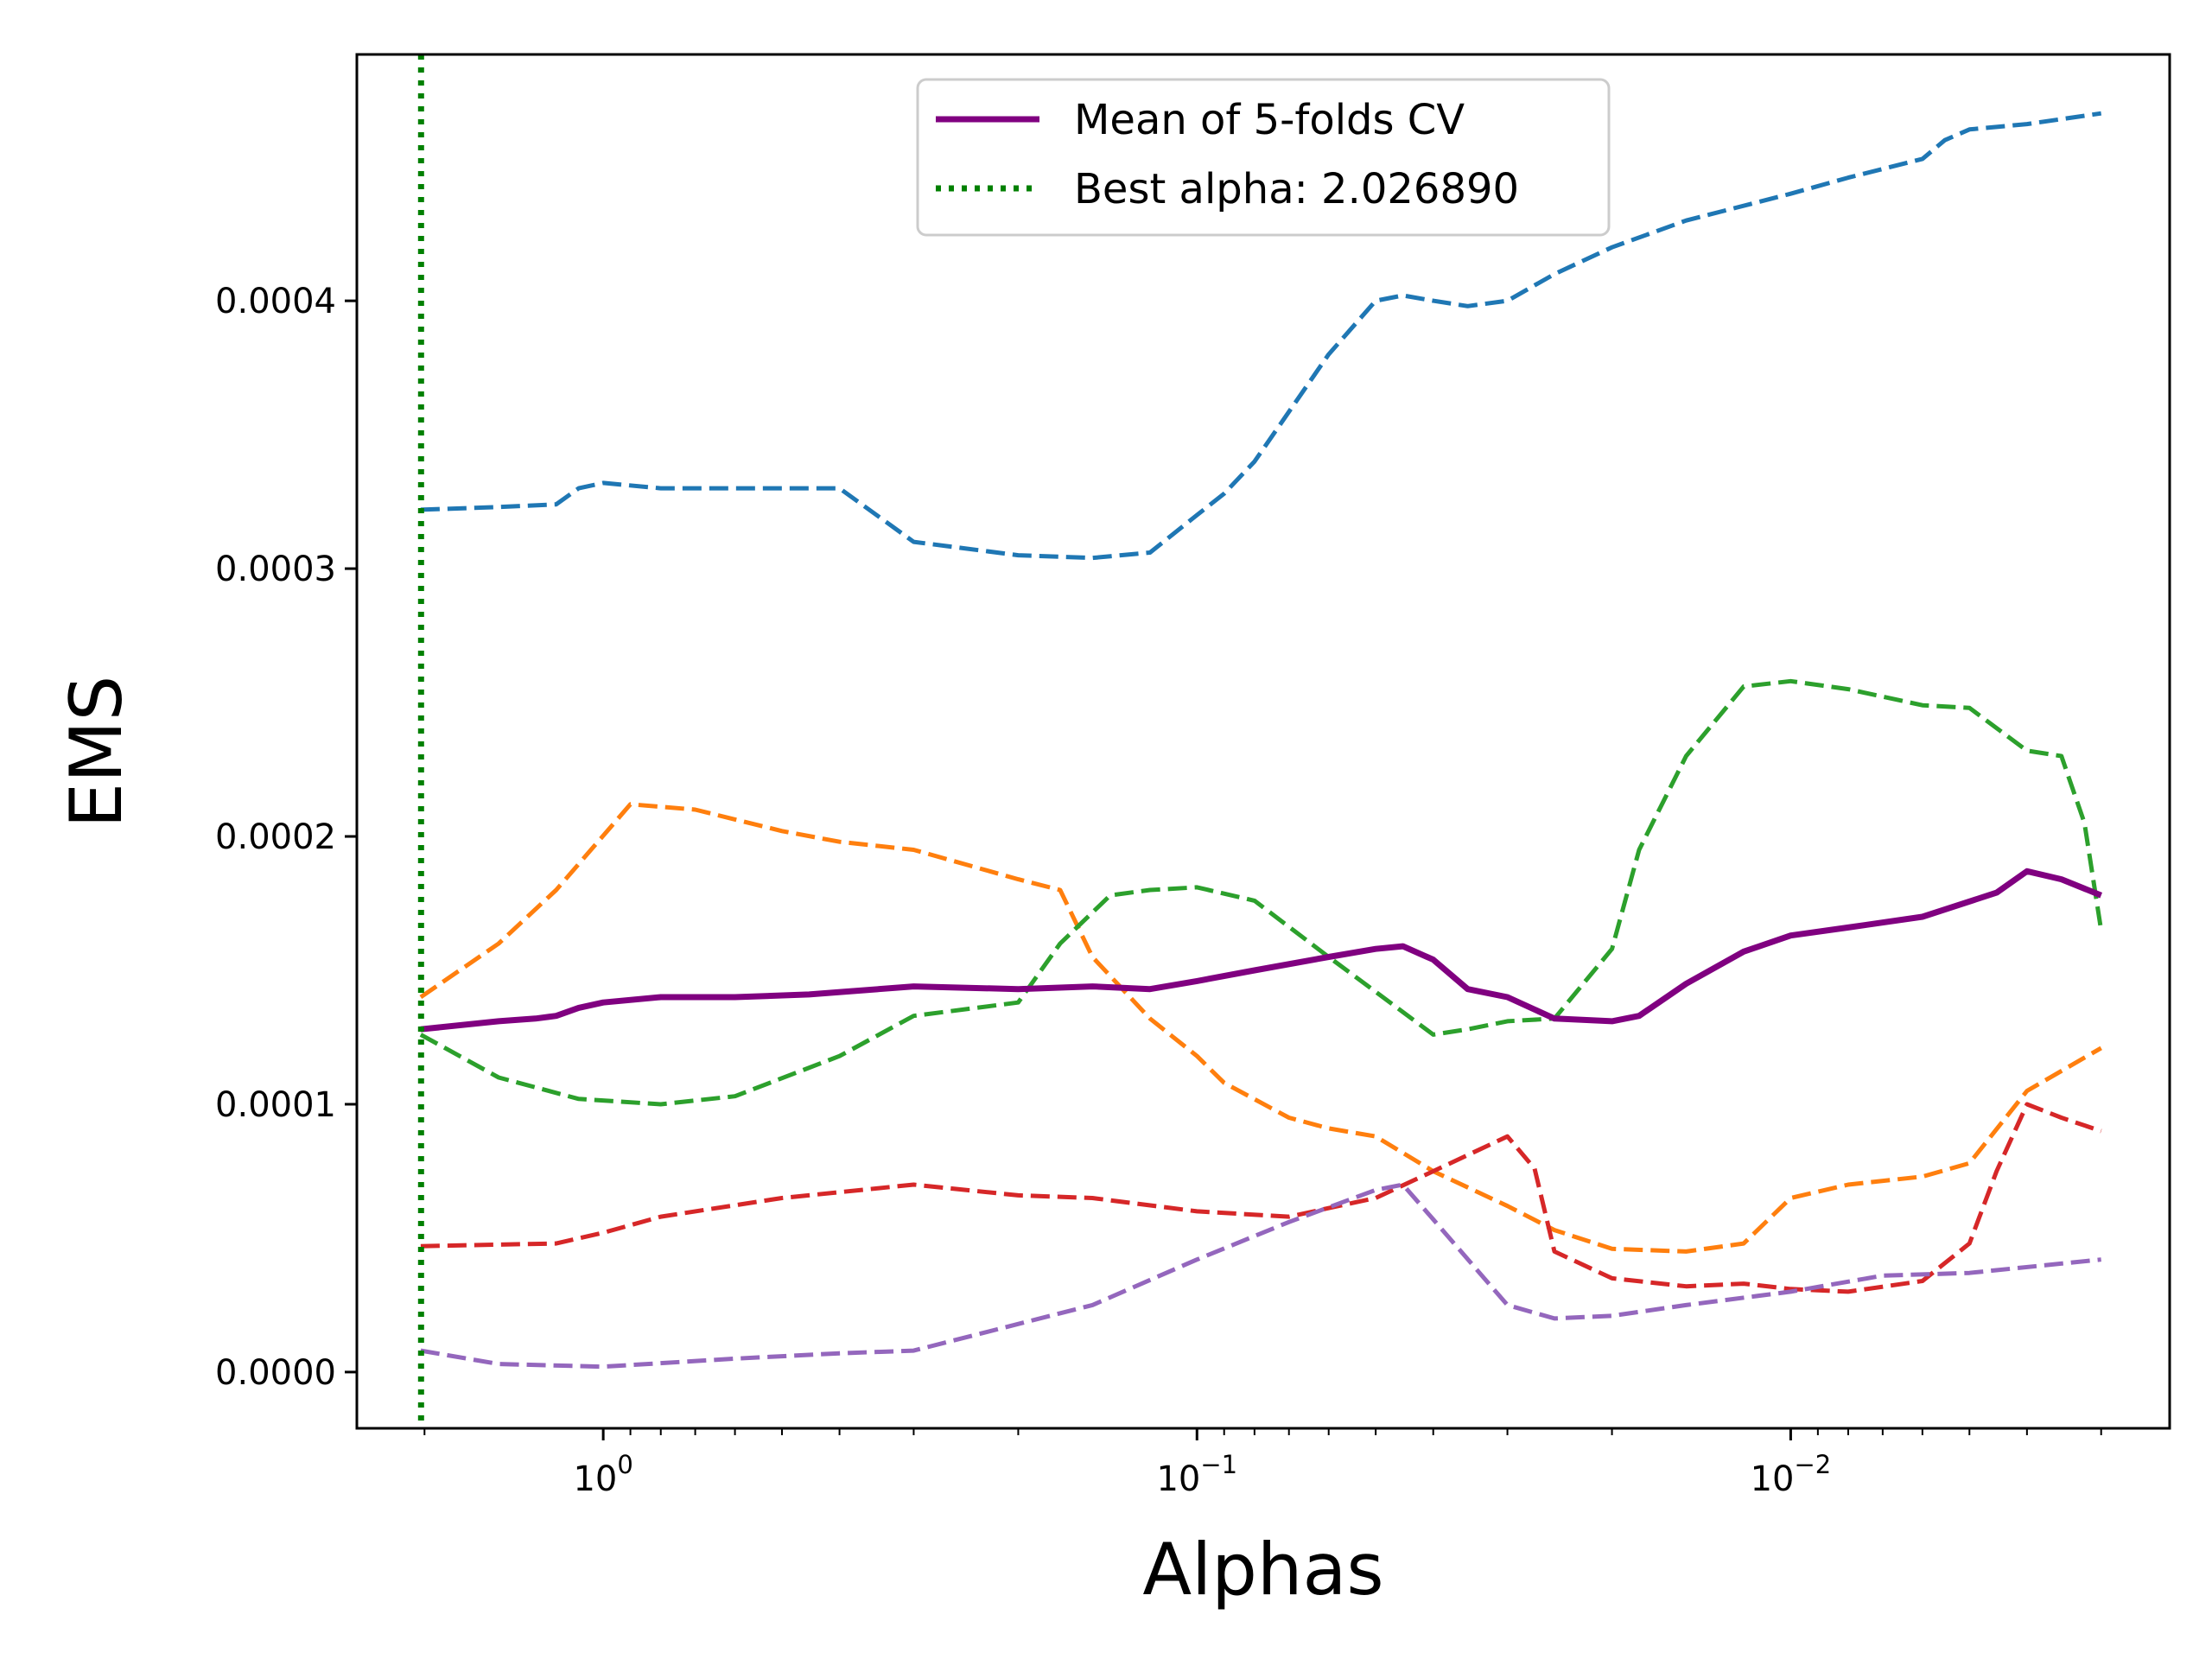 The image size is (2212, 1659). I want to click on x-axis-ticks: 10⁰ 10⁻¹ 10⁻², so click(1262, 1463).